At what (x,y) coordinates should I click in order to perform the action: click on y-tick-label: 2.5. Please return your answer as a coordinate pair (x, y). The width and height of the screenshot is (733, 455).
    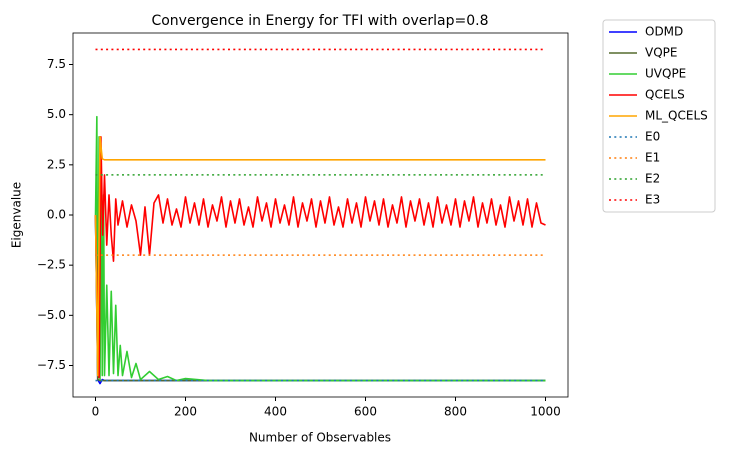
    Looking at the image, I should click on (56, 164).